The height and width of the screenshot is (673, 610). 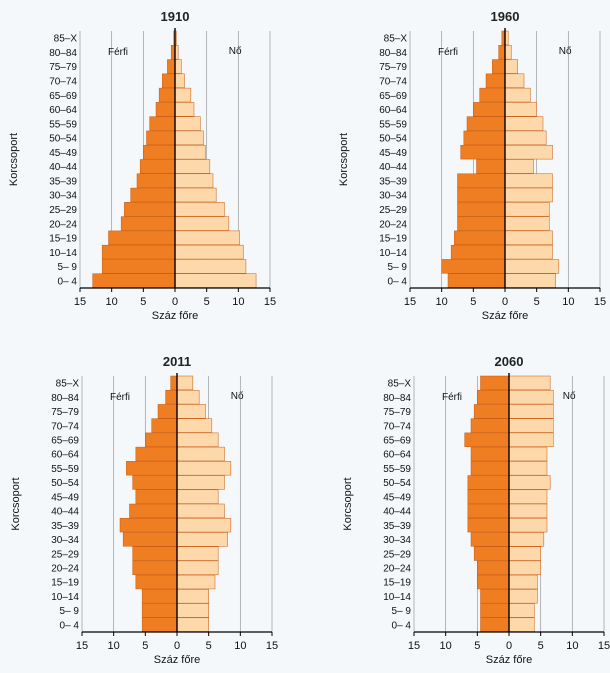 I want to click on bar-ferfi-20–24, so click(x=481, y=223).